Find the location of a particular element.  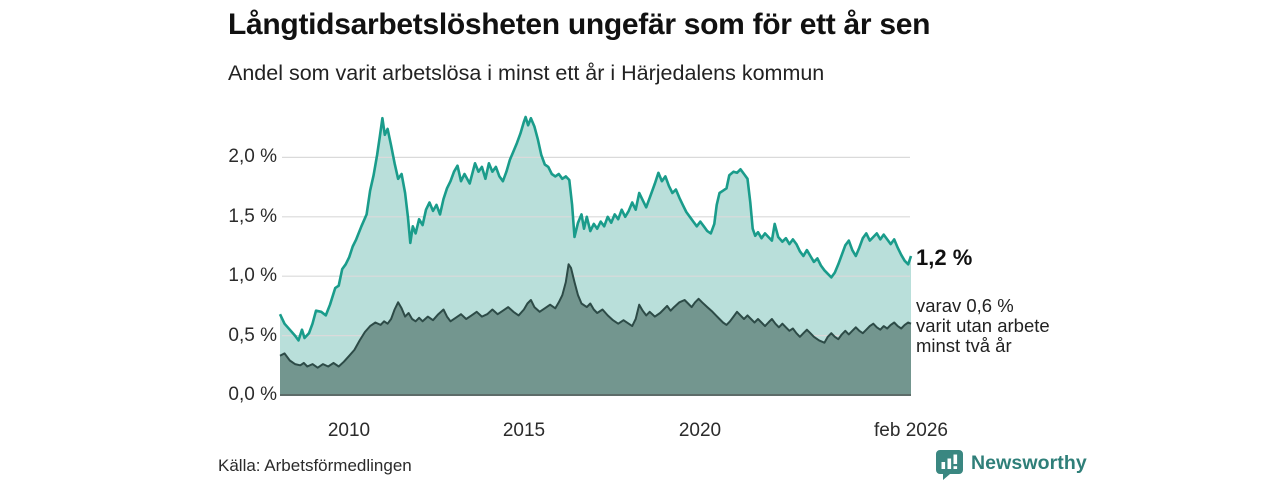

line-two-plus is located at coordinates (595, 316).